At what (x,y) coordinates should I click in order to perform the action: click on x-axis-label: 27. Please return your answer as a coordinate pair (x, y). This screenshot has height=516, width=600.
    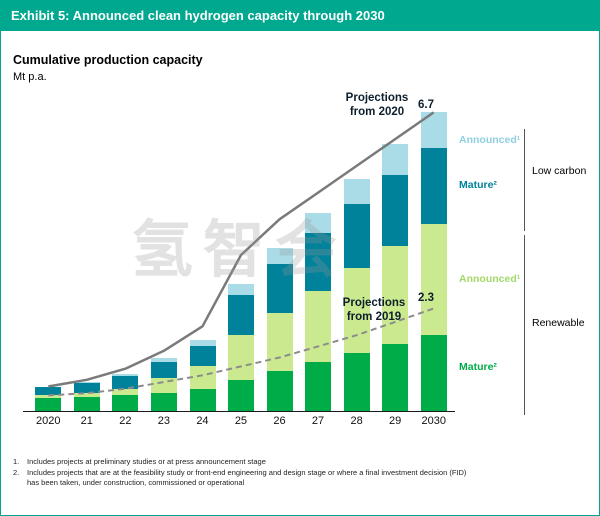
    Looking at the image, I should click on (318, 421).